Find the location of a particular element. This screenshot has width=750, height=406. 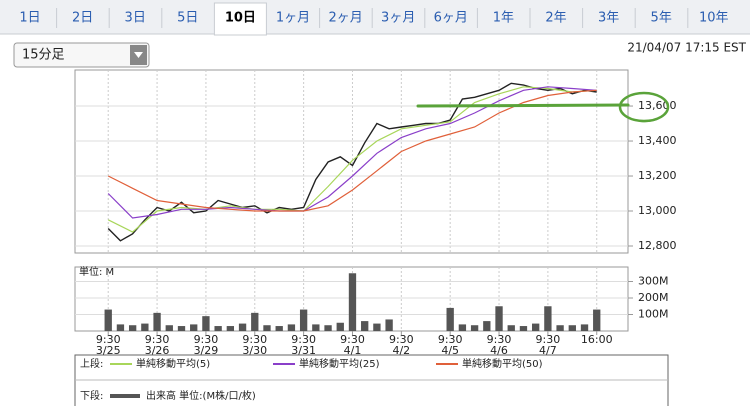

x-tick-date: 3/26 is located at coordinates (157, 350).